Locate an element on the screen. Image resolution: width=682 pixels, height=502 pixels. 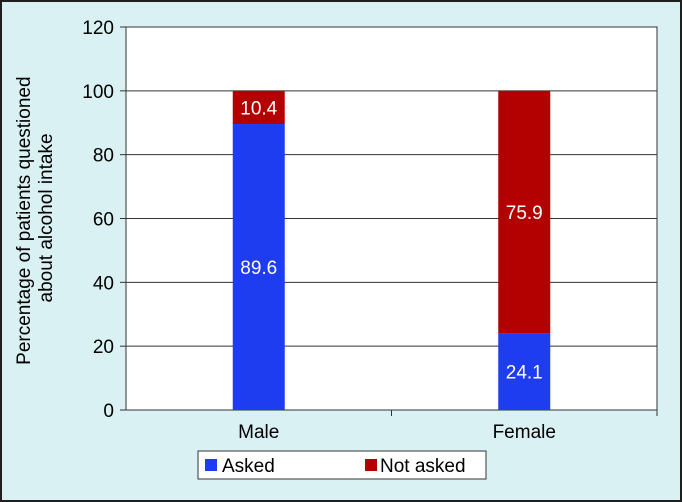
y-tick-label: 20 is located at coordinates (103, 347).